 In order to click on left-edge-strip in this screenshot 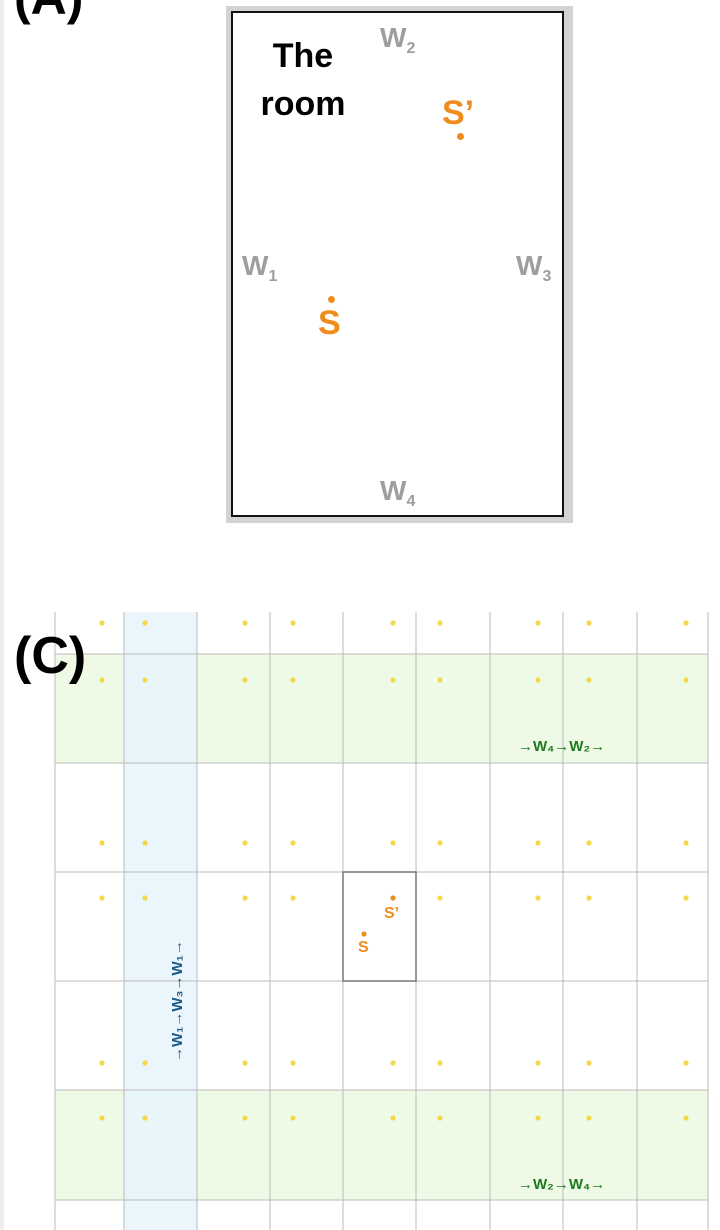, I will do `click(2, 615)`.